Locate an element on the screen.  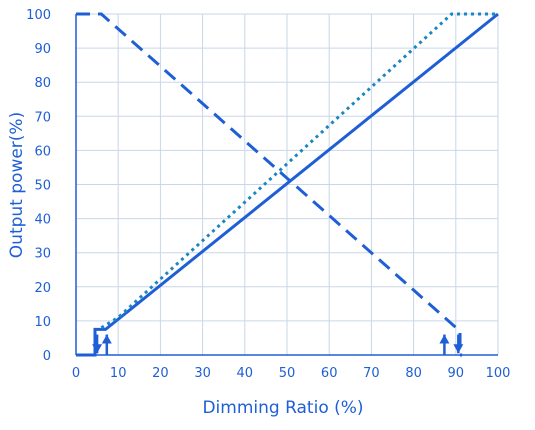
arrow-group is located at coordinates (278, 344).